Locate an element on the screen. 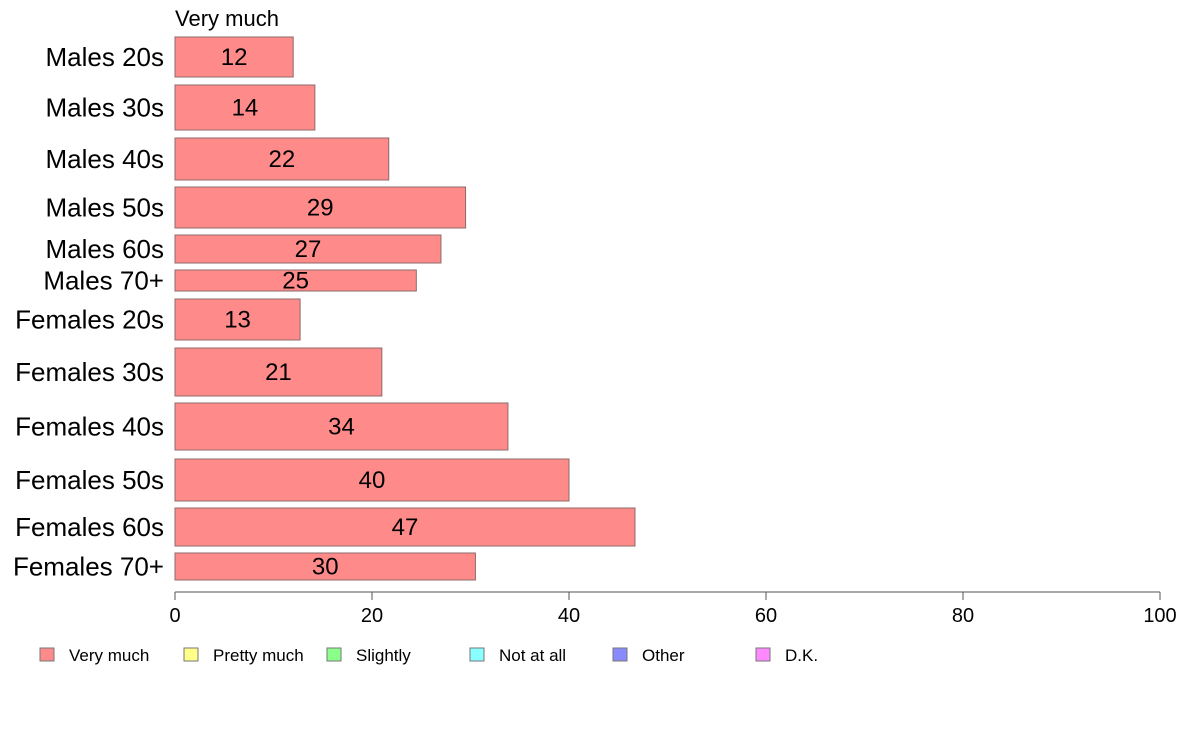  bar-value-label: 21 is located at coordinates (278, 372).